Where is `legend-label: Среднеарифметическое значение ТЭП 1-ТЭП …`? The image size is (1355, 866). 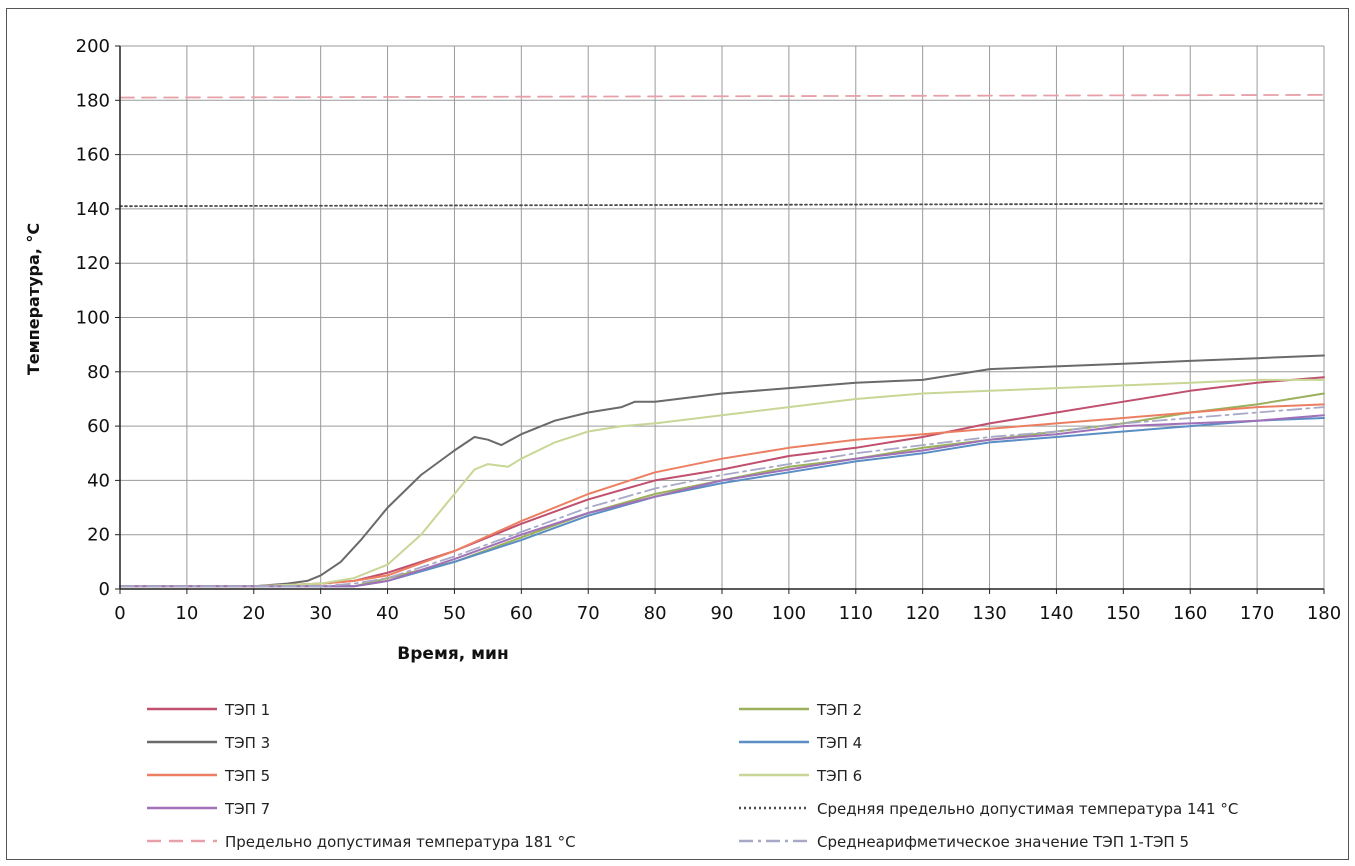
legend-label: Среднеарифметическое значение ТЭП 1-ТЭП … is located at coordinates (1003, 842).